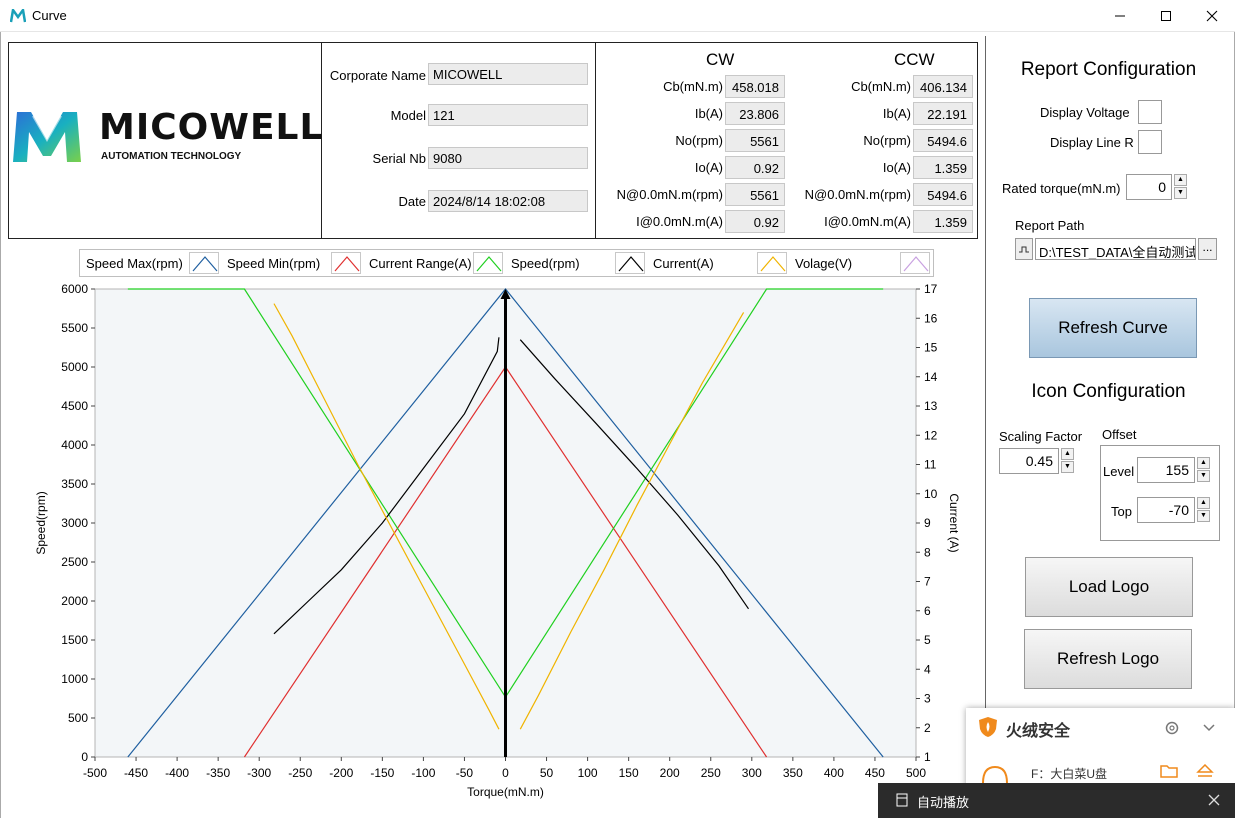 The width and height of the screenshot is (1235, 818). Describe the element at coordinates (927, 582) in the screenshot. I see `y2-tick-label: 7` at that location.